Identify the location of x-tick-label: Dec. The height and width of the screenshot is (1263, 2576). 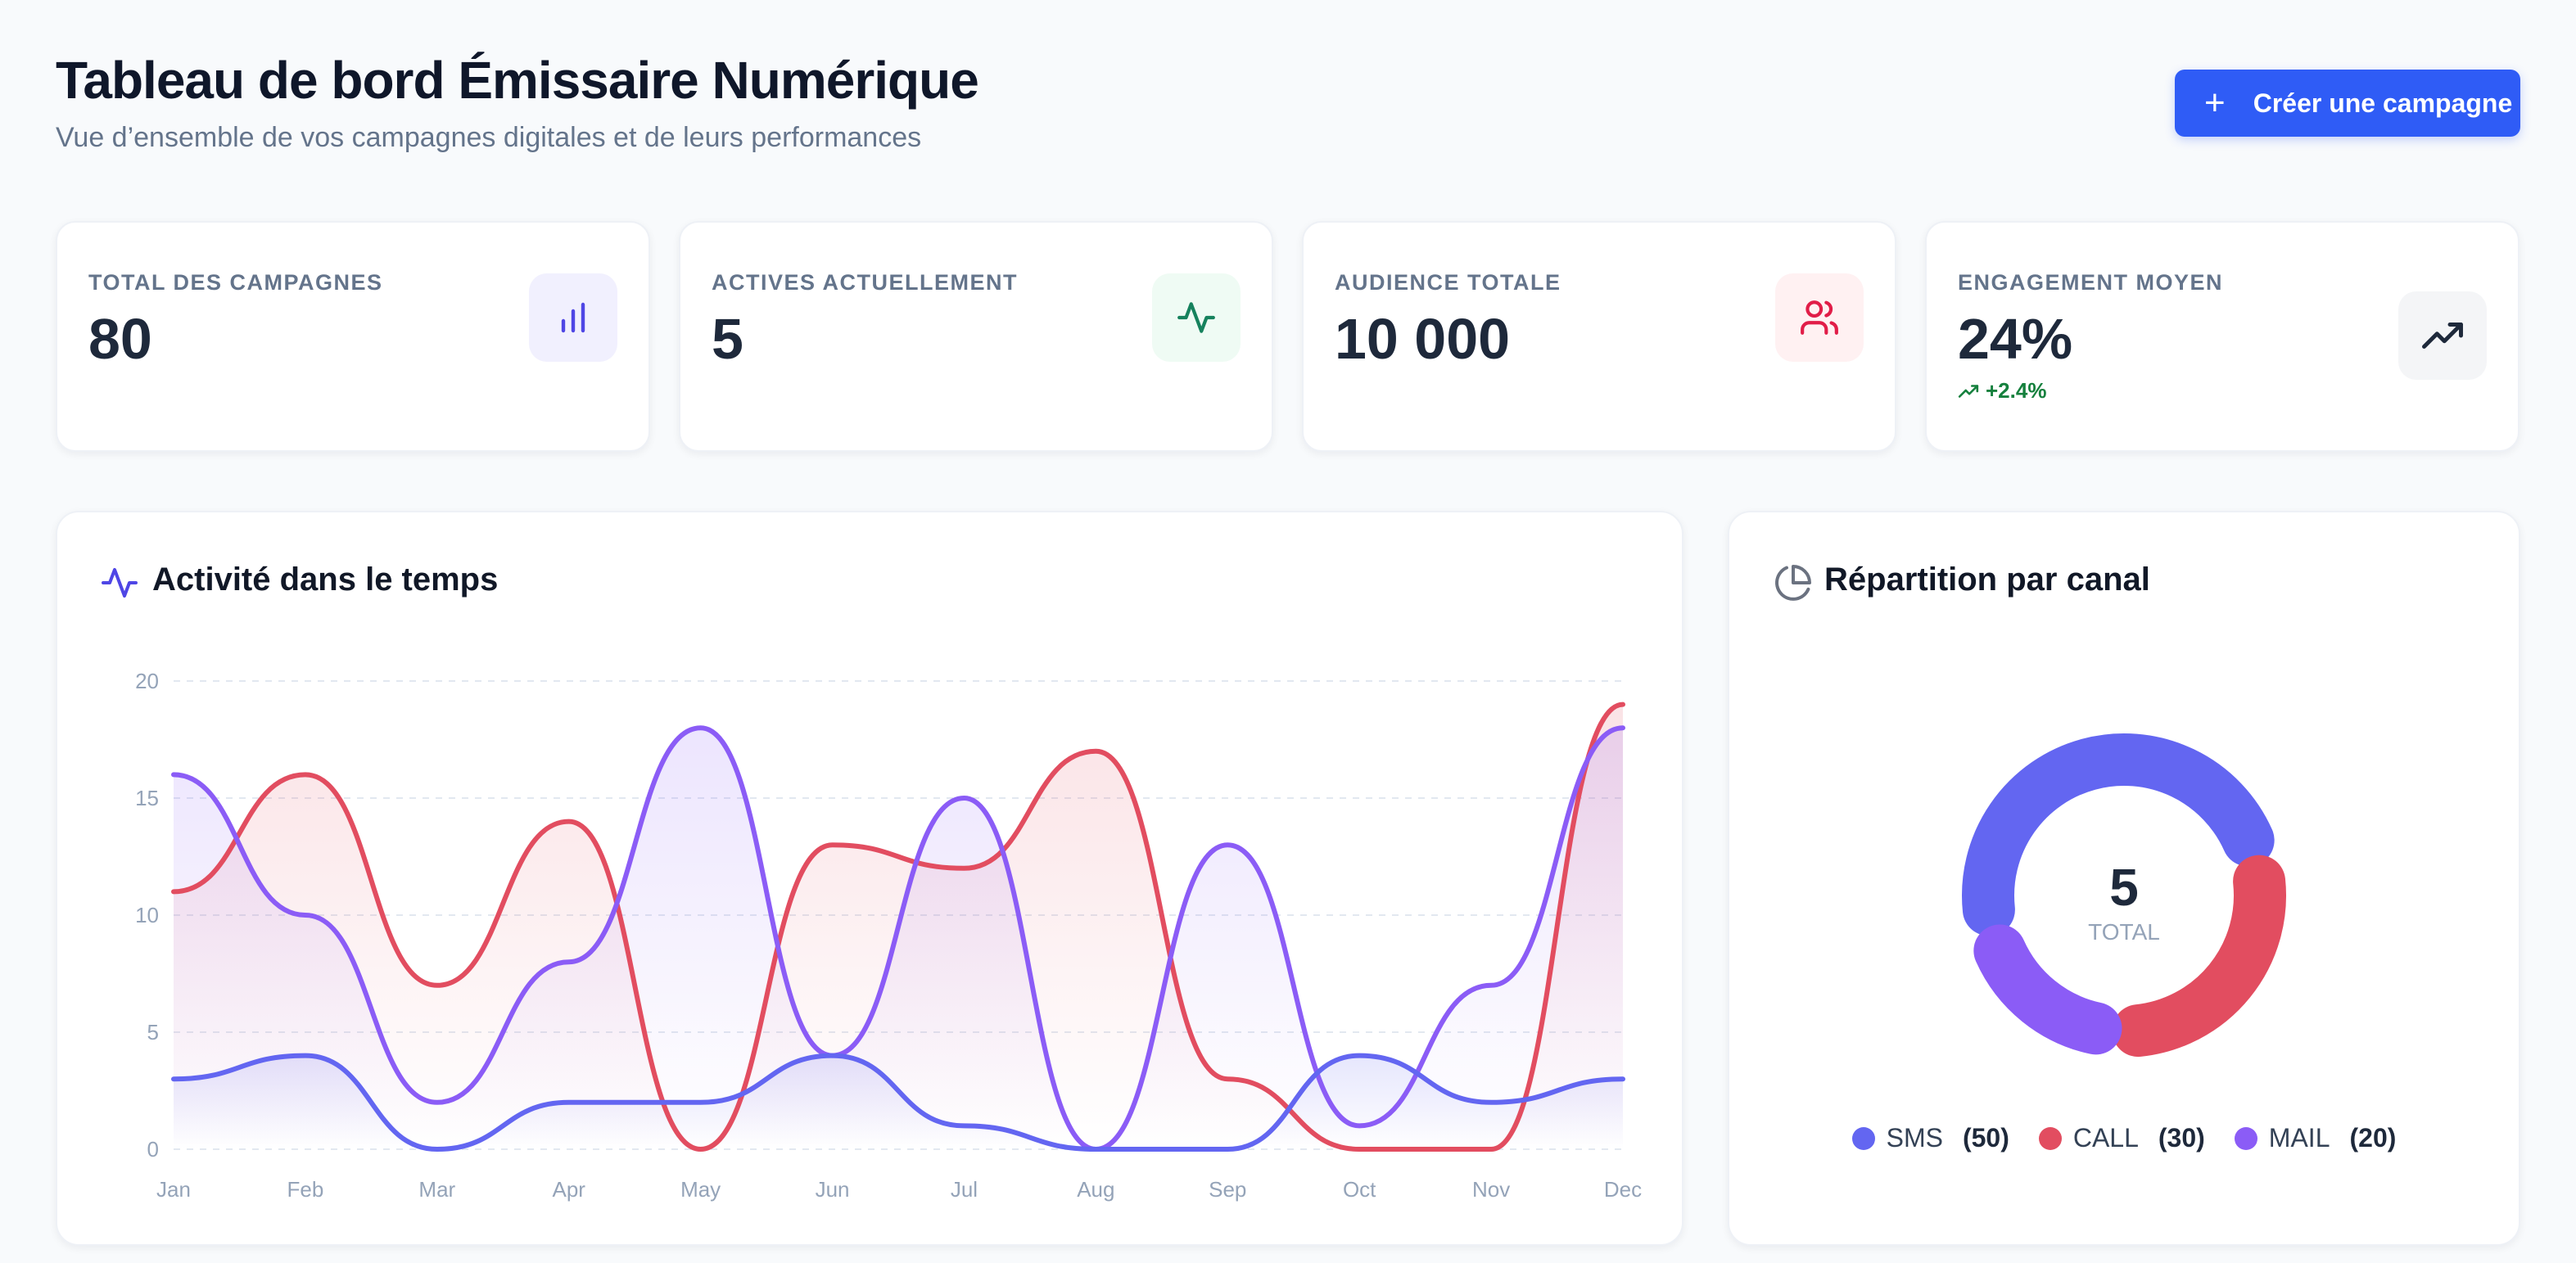
(1623, 1189).